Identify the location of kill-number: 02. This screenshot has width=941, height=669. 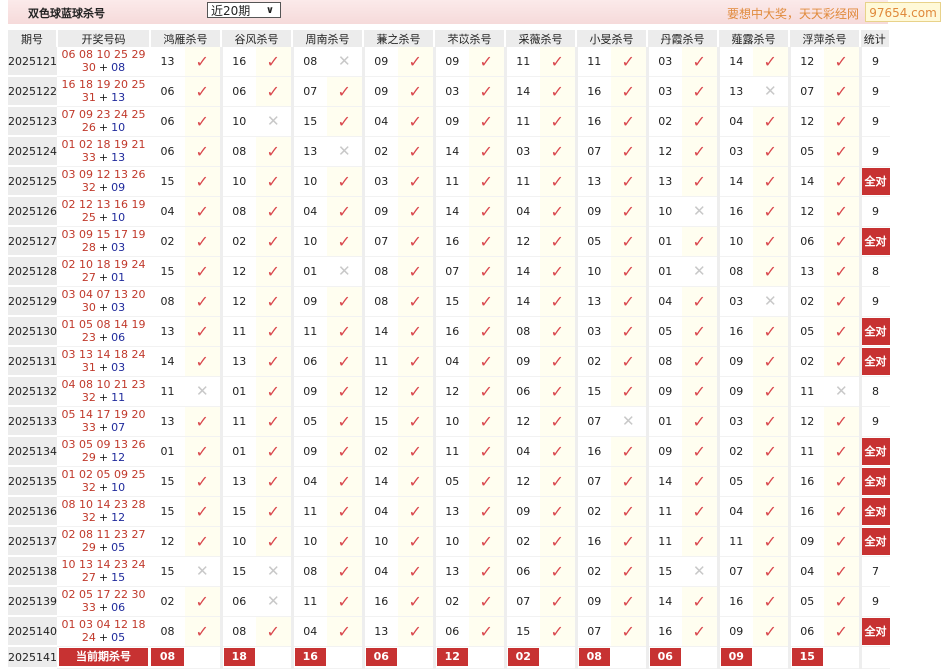
(593, 511).